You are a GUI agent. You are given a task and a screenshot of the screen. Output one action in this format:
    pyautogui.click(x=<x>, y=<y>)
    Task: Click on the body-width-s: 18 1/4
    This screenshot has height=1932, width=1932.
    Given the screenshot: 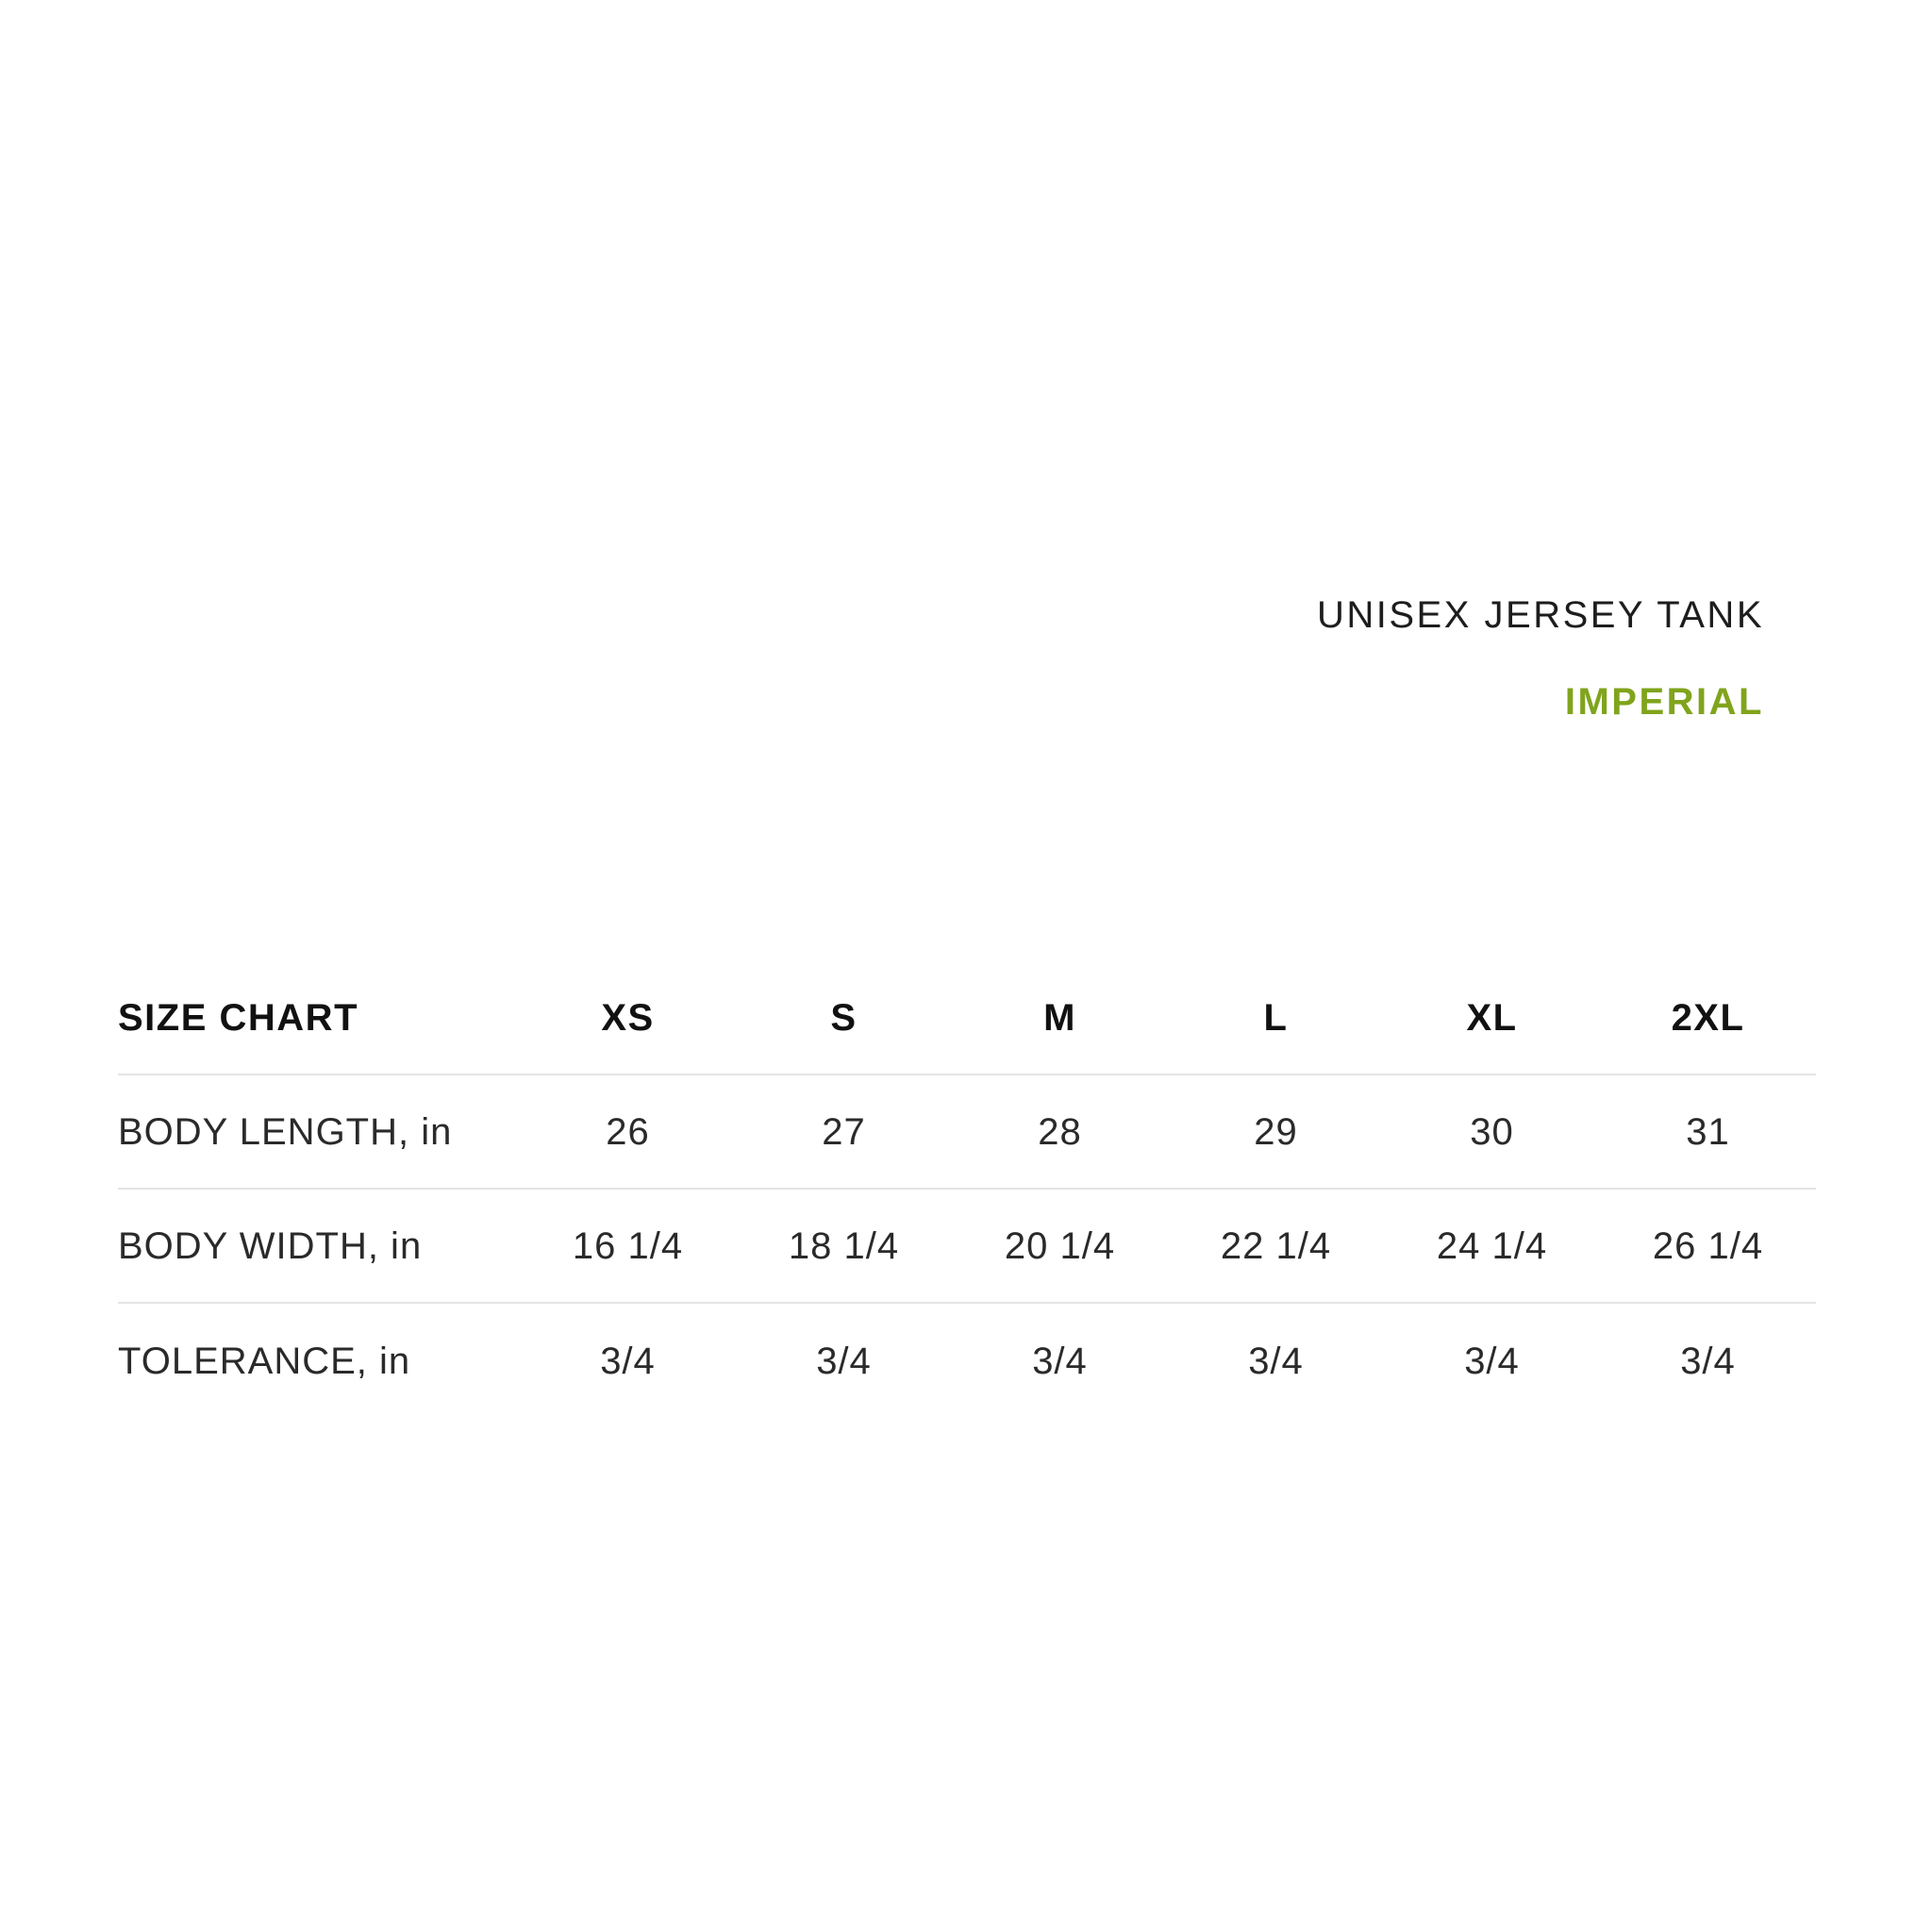 What is the action you would take?
    pyautogui.click(x=844, y=1245)
    